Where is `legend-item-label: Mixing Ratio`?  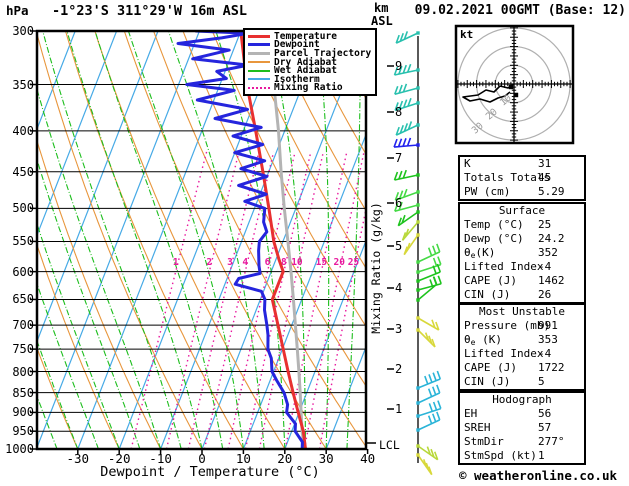 legend-item-label: Mixing Ratio is located at coordinates (308, 88).